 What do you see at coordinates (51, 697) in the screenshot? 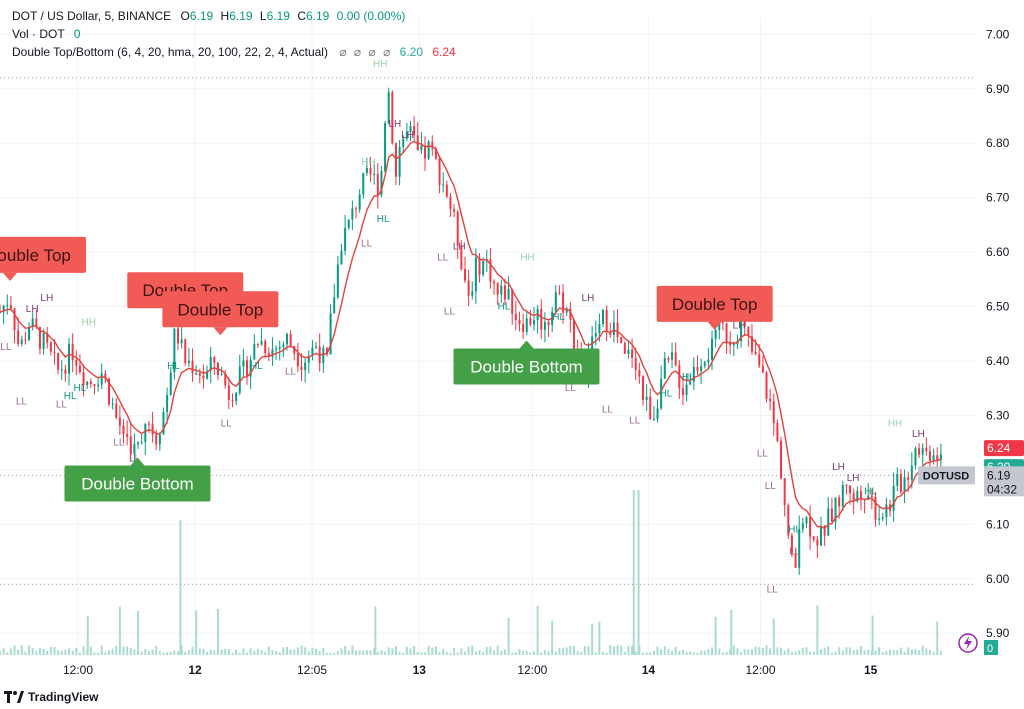
I see `tradingview-branding: TradingView` at bounding box center [51, 697].